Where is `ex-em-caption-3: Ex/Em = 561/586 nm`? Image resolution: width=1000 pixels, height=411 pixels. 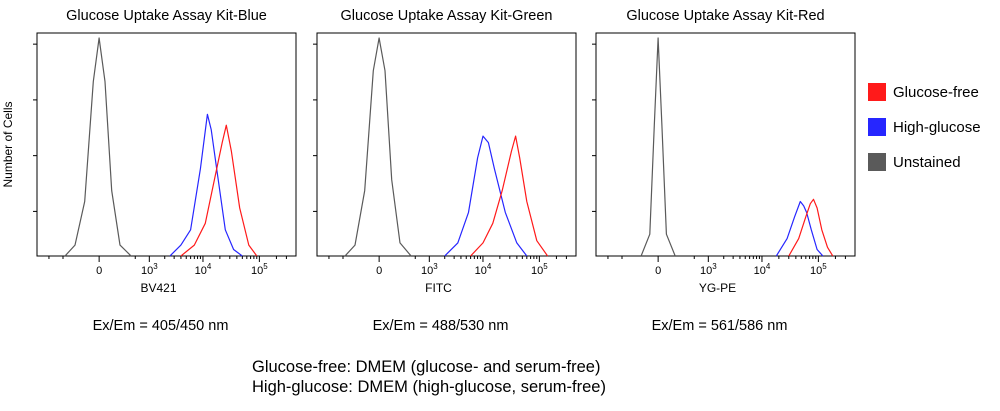
ex-em-caption-3: Ex/Em = 561/586 nm is located at coordinates (720, 326).